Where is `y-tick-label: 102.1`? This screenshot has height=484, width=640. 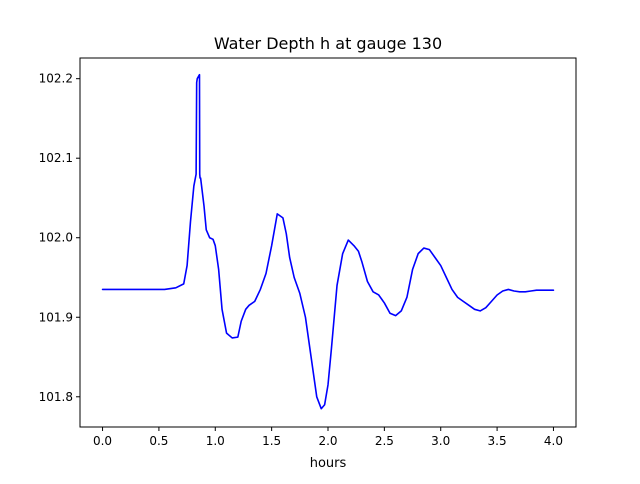 y-tick-label: 102.1 is located at coordinates (56, 158).